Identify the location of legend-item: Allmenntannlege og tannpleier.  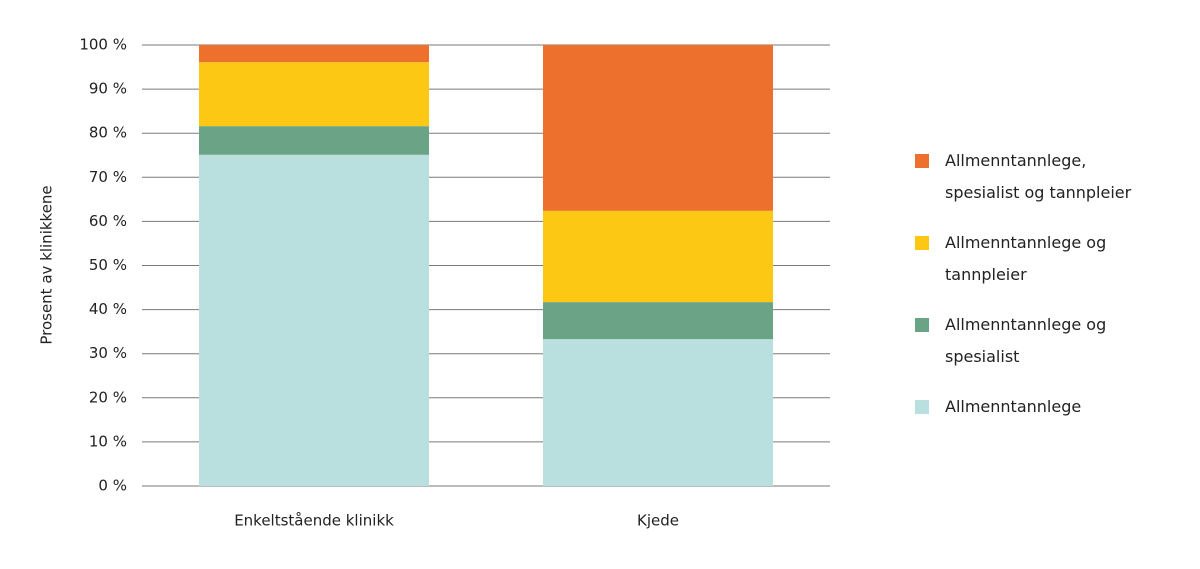
(1030, 259).